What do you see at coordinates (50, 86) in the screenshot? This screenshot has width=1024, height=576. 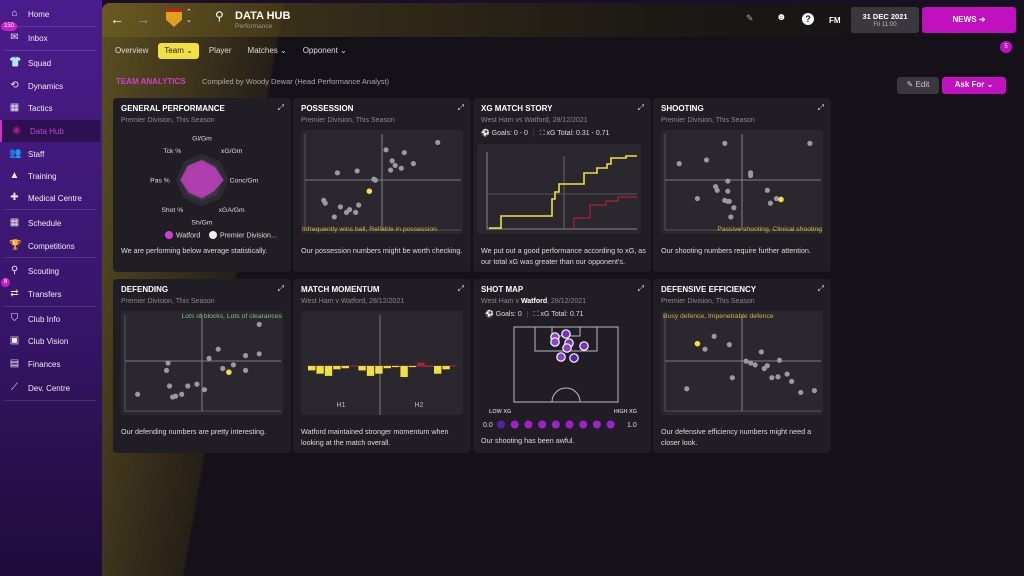 I see `sidebar-item-dynamics: ⟲ Dynamics` at bounding box center [50, 86].